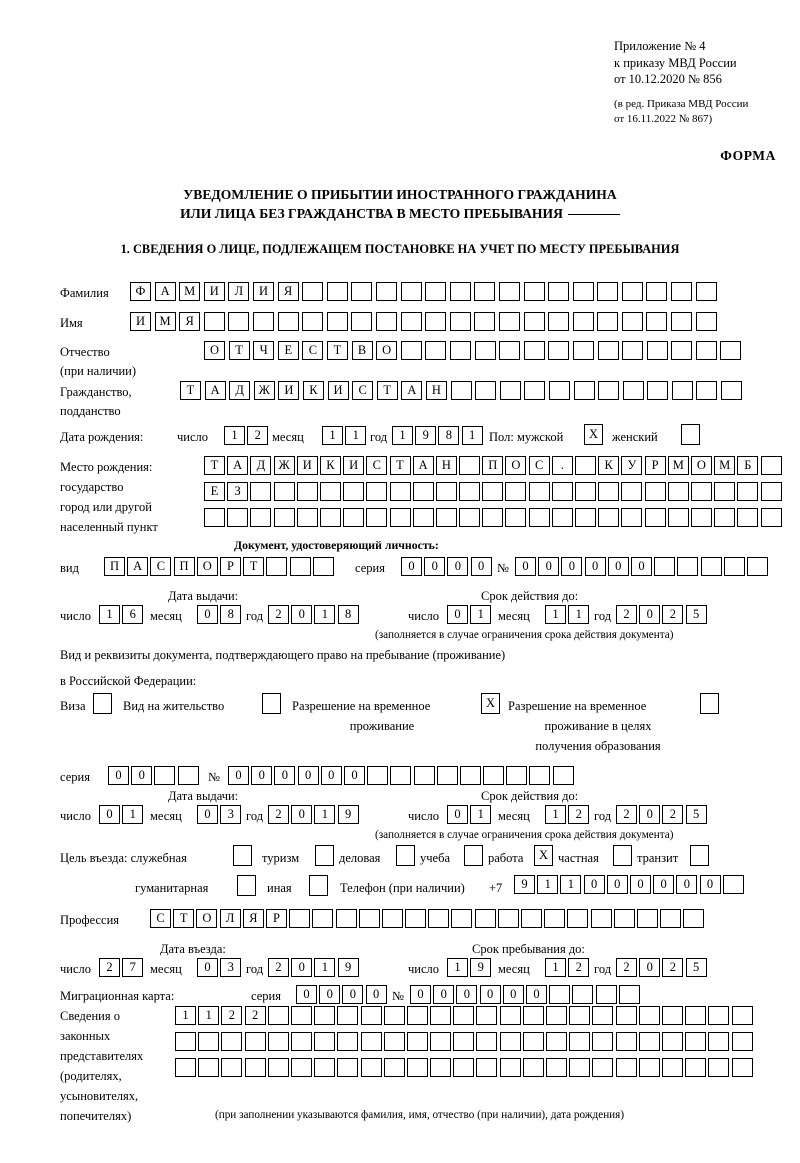  What do you see at coordinates (239, 350) in the screenshot?
I see `patronymic-cell-2: Т` at bounding box center [239, 350].